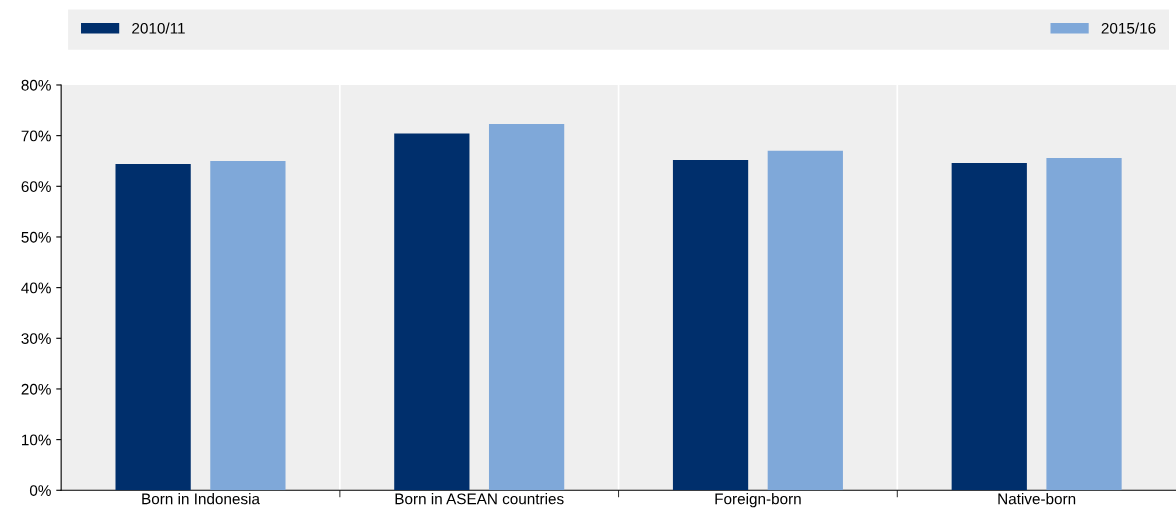 This screenshot has height=515, width=1176. What do you see at coordinates (36, 389) in the screenshot?
I see `y-tick-label: 20%` at bounding box center [36, 389].